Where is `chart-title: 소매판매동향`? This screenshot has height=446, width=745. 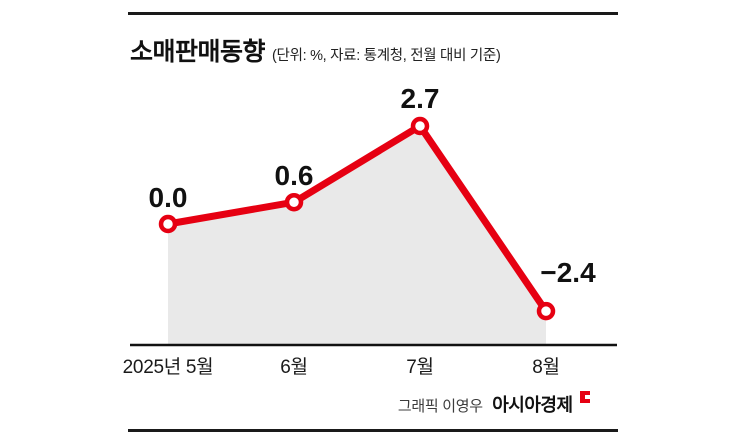 chart-title: 소매판매동향 is located at coordinates (198, 52).